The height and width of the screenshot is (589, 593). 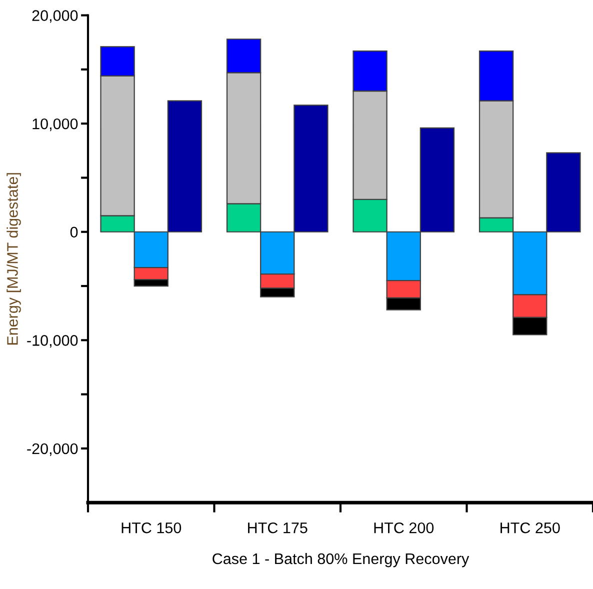 What do you see at coordinates (341, 560) in the screenshot?
I see `x-axis-title: Case 1 - Batch 80% Energy Recovery` at bounding box center [341, 560].